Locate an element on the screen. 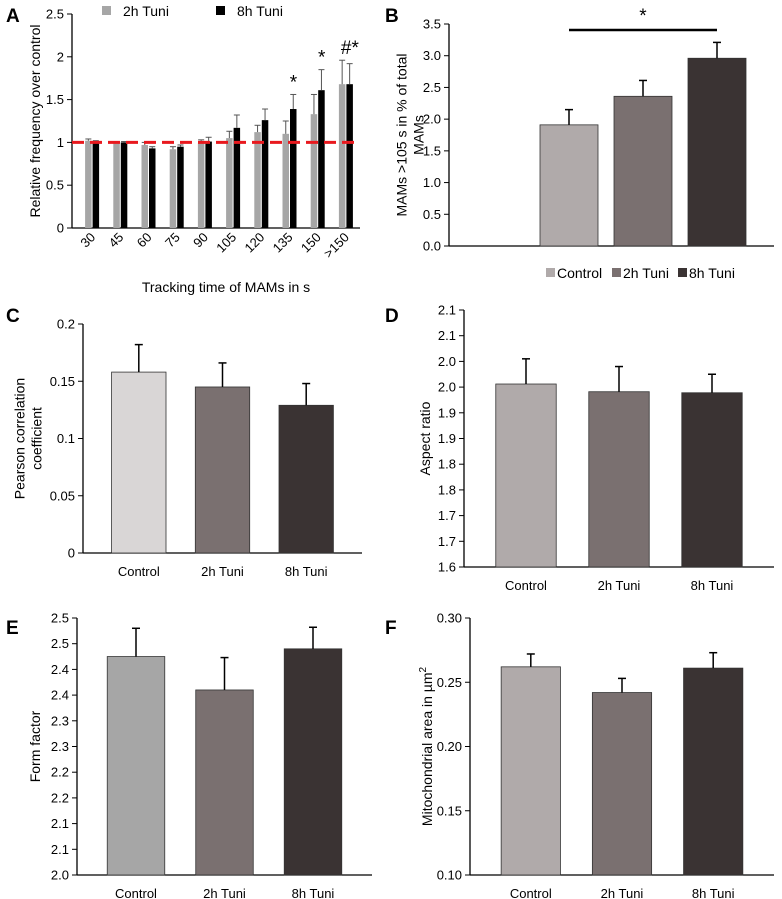  x-tick-label: 45 is located at coordinates (116, 240).